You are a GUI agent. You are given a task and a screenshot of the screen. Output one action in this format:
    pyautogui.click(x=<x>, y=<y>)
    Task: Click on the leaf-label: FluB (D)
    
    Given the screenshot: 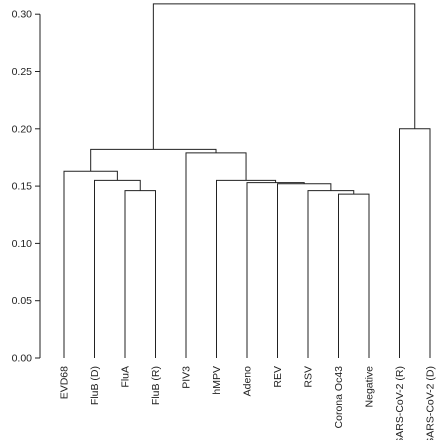 What is the action you would take?
    pyautogui.click(x=95, y=385)
    